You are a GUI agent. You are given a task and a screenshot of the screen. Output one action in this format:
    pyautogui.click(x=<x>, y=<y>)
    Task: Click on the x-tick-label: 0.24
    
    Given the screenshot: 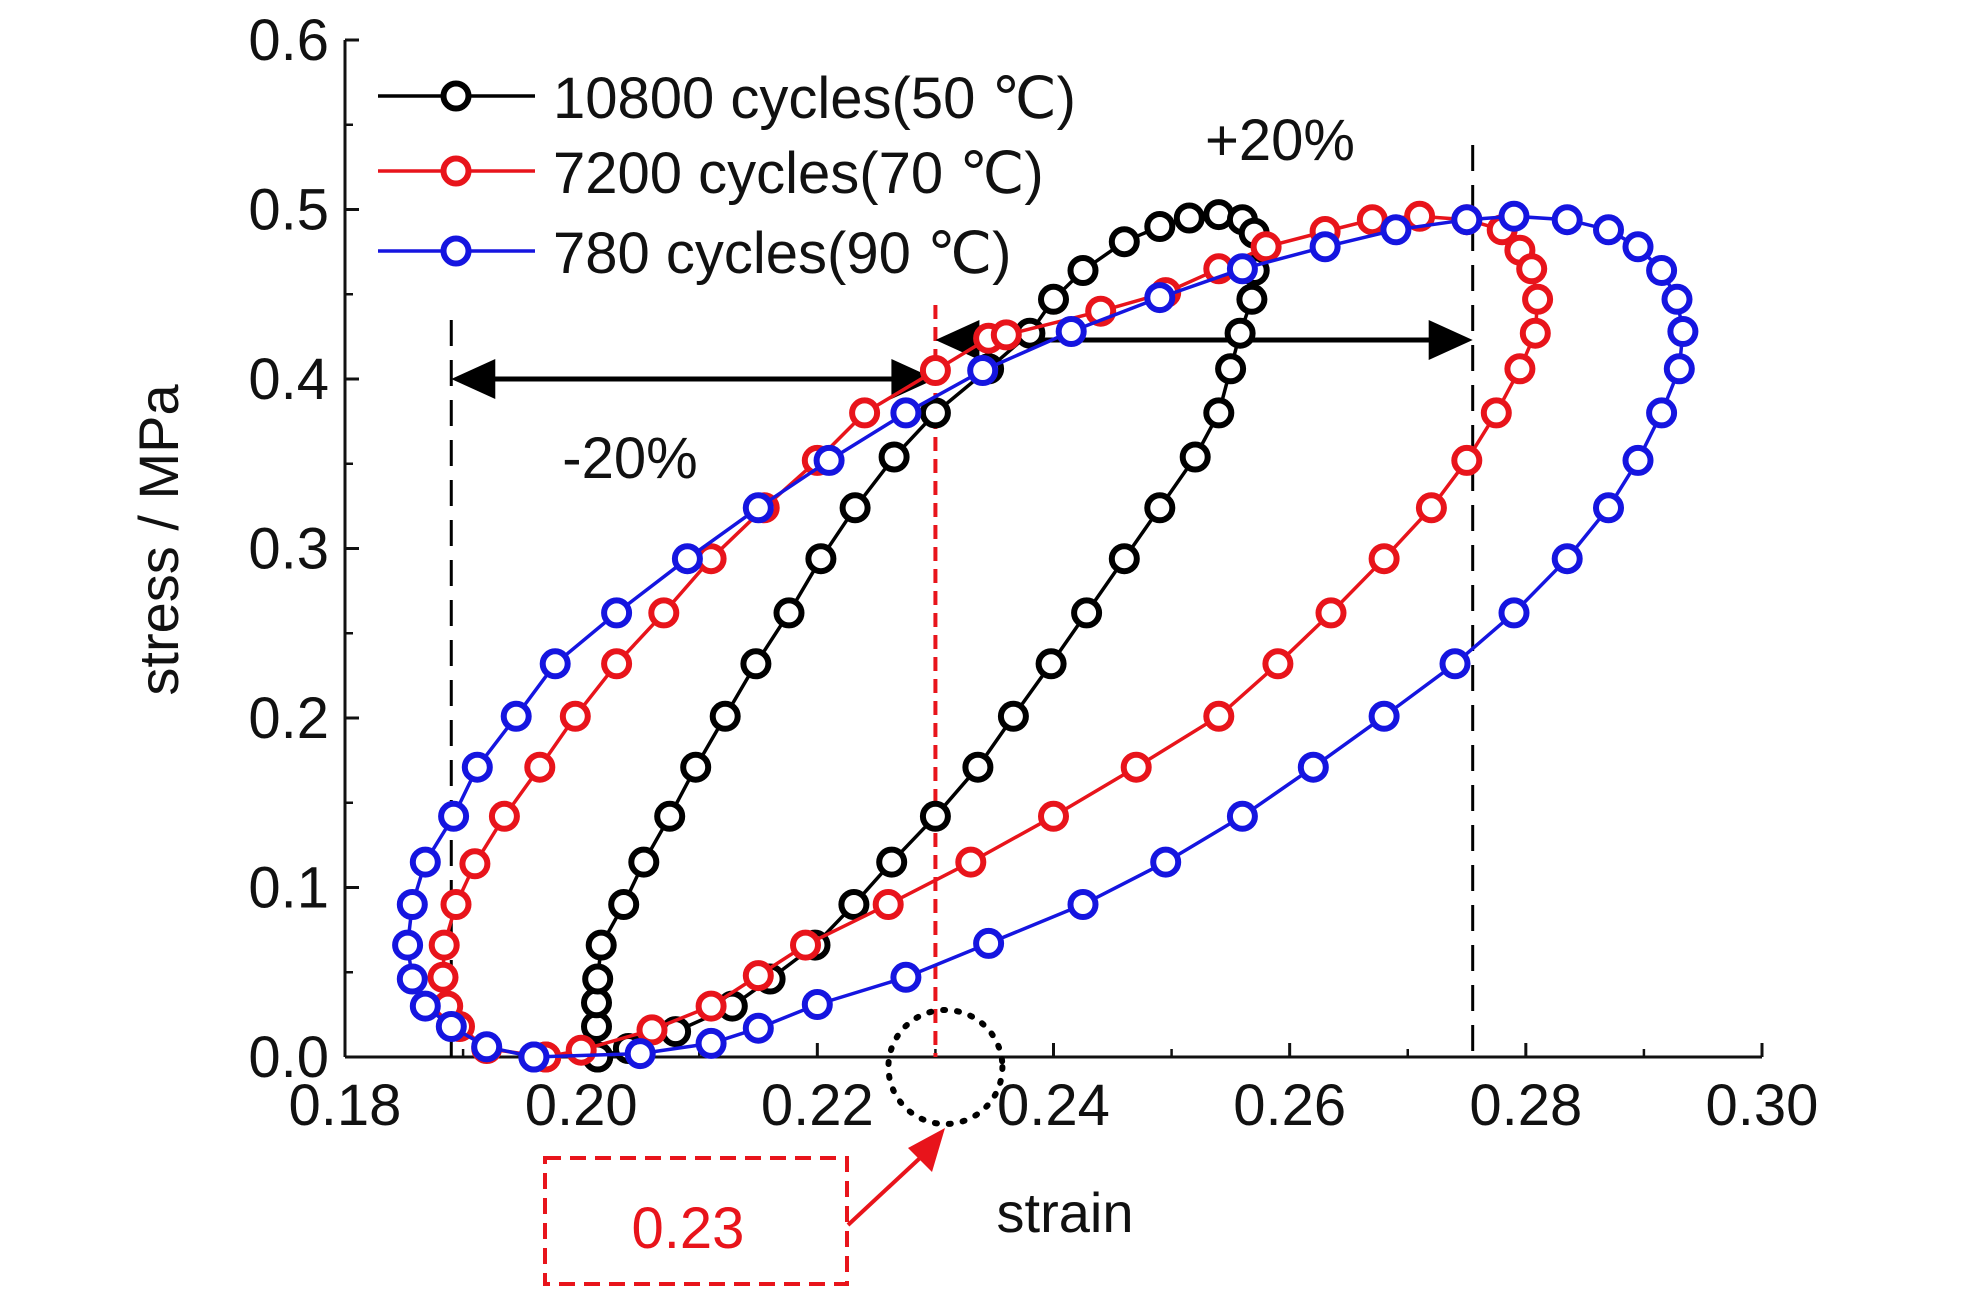 What is the action you would take?
    pyautogui.click(x=1053, y=1105)
    